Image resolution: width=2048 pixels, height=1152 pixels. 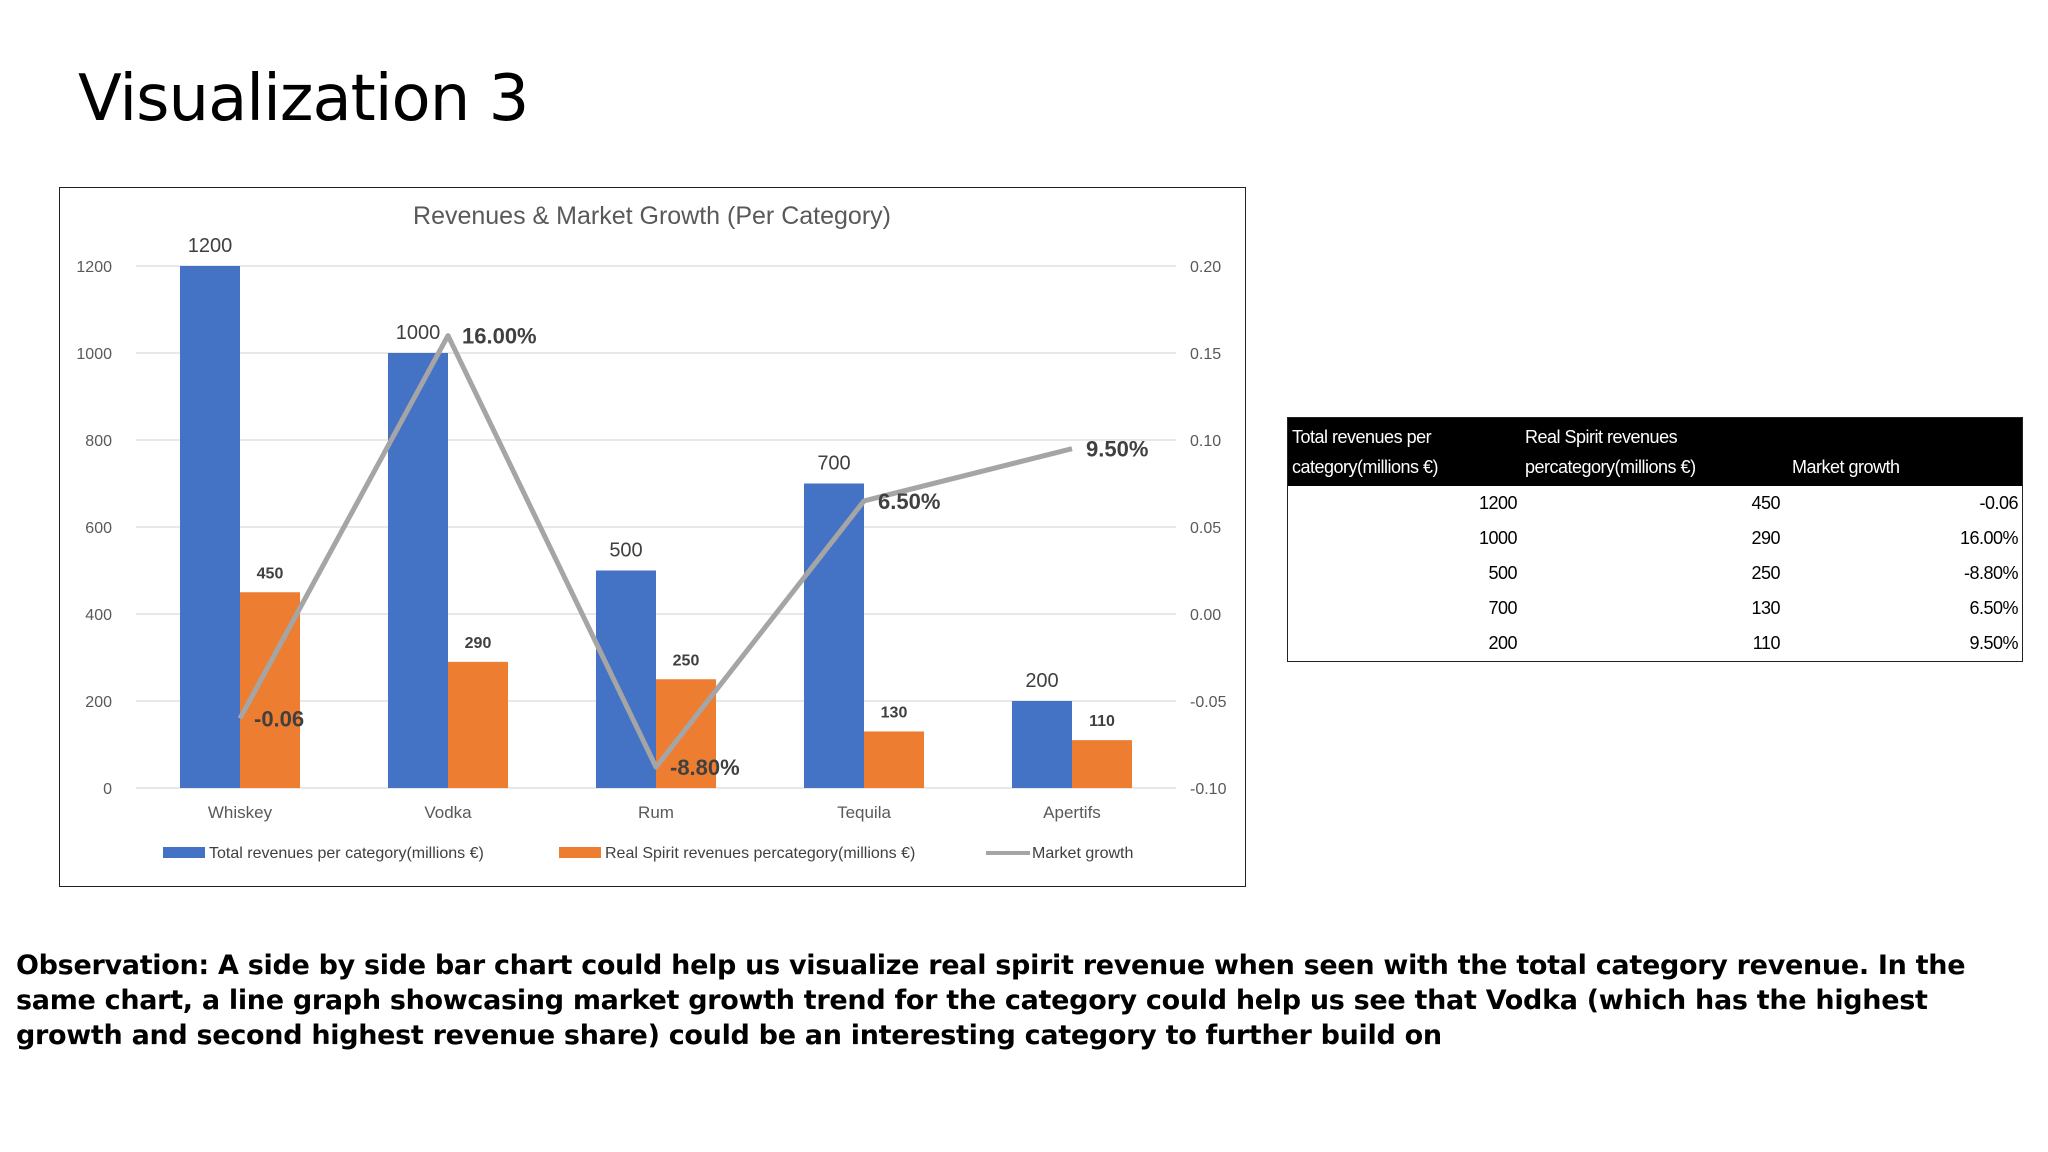 What do you see at coordinates (1405, 452) in the screenshot?
I see `table-header-total: Total revenues per category(millions €)` at bounding box center [1405, 452].